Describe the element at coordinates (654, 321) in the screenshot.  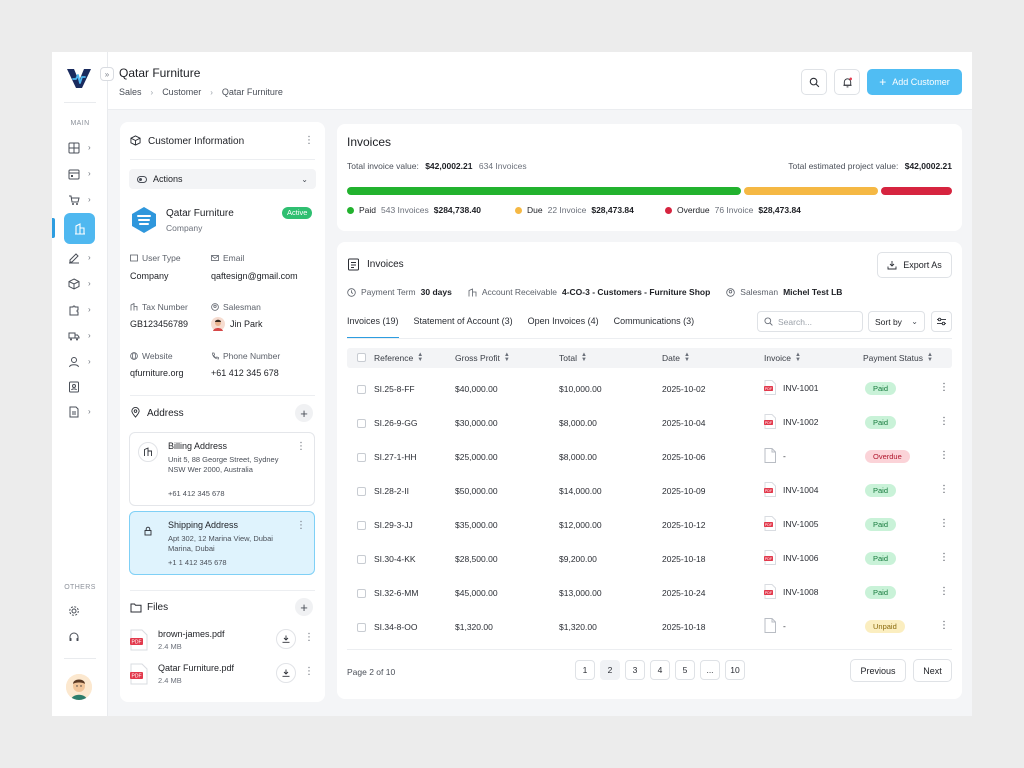
I see `tab-communications: Communications (3)` at that location.